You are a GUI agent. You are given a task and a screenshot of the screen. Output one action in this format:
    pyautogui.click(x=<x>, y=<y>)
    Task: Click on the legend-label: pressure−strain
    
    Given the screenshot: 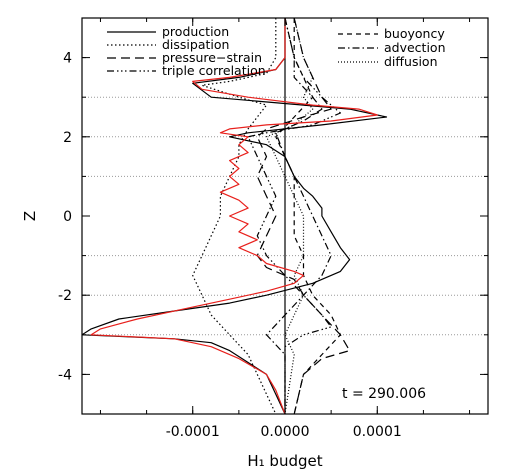 What is the action you would take?
    pyautogui.click(x=212, y=57)
    